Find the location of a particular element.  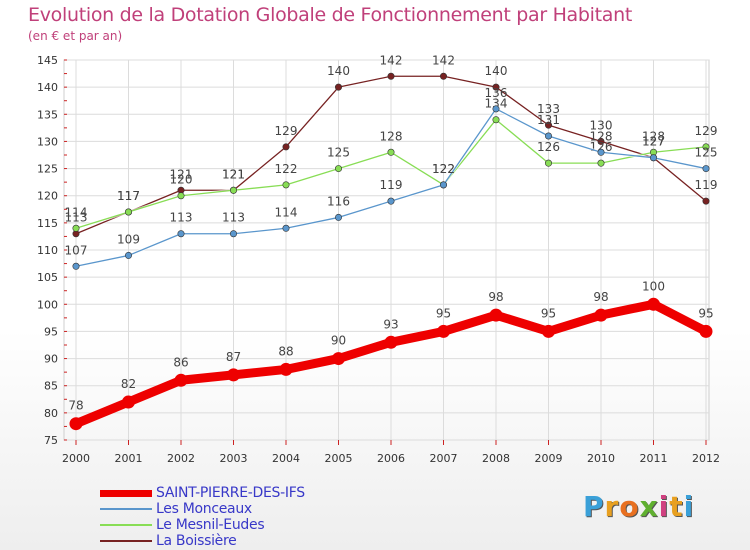

legend-item: SAINT-PIERRE-DES-IFS is located at coordinates (215, 493).